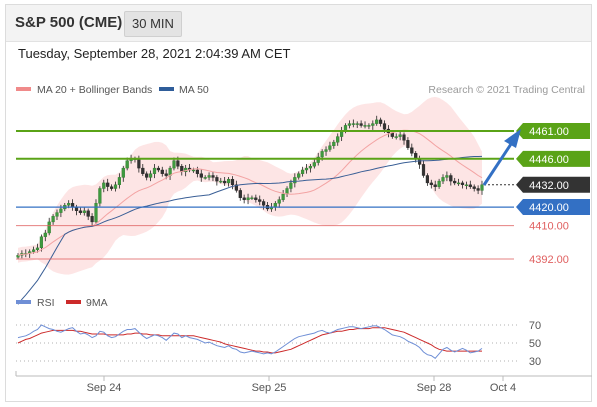 Image resolution: width=597 pixels, height=407 pixels. I want to click on credit-text: Research © 2021 Trading Central, so click(506, 90).